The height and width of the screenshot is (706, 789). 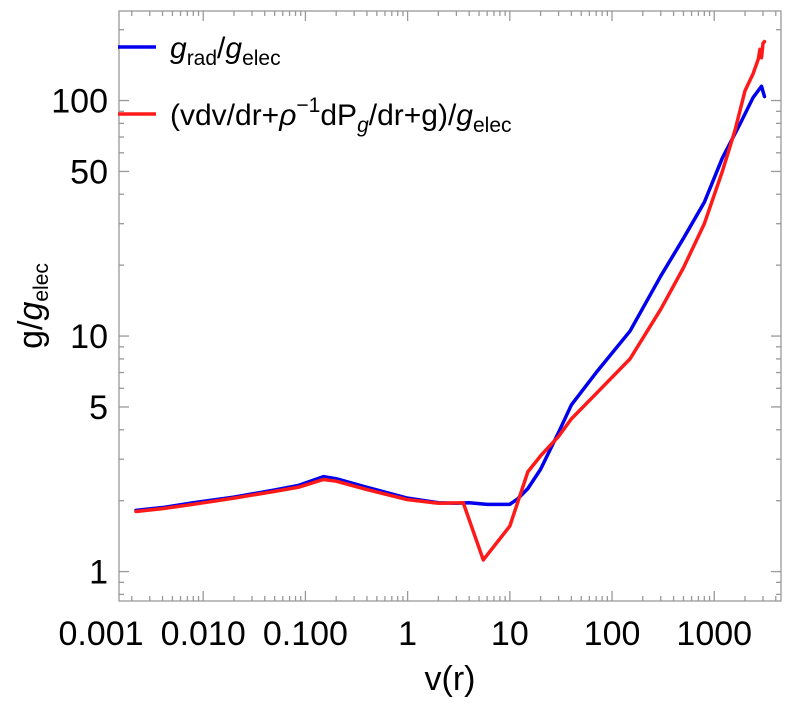 What do you see at coordinates (341, 115) in the screenshot?
I see `legend-label-balance: (vdv/dr+ρ−1dPg/dr+g)/gelec` at bounding box center [341, 115].